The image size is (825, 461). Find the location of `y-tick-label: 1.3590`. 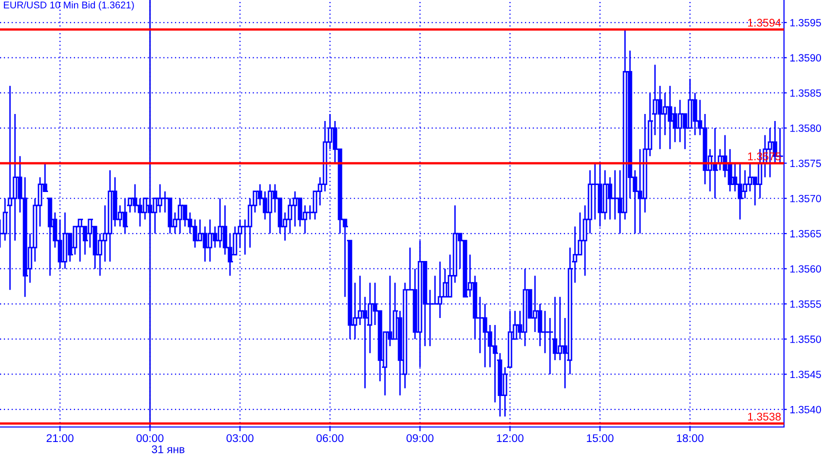

y-tick-label: 1.3590 is located at coordinates (806, 58).